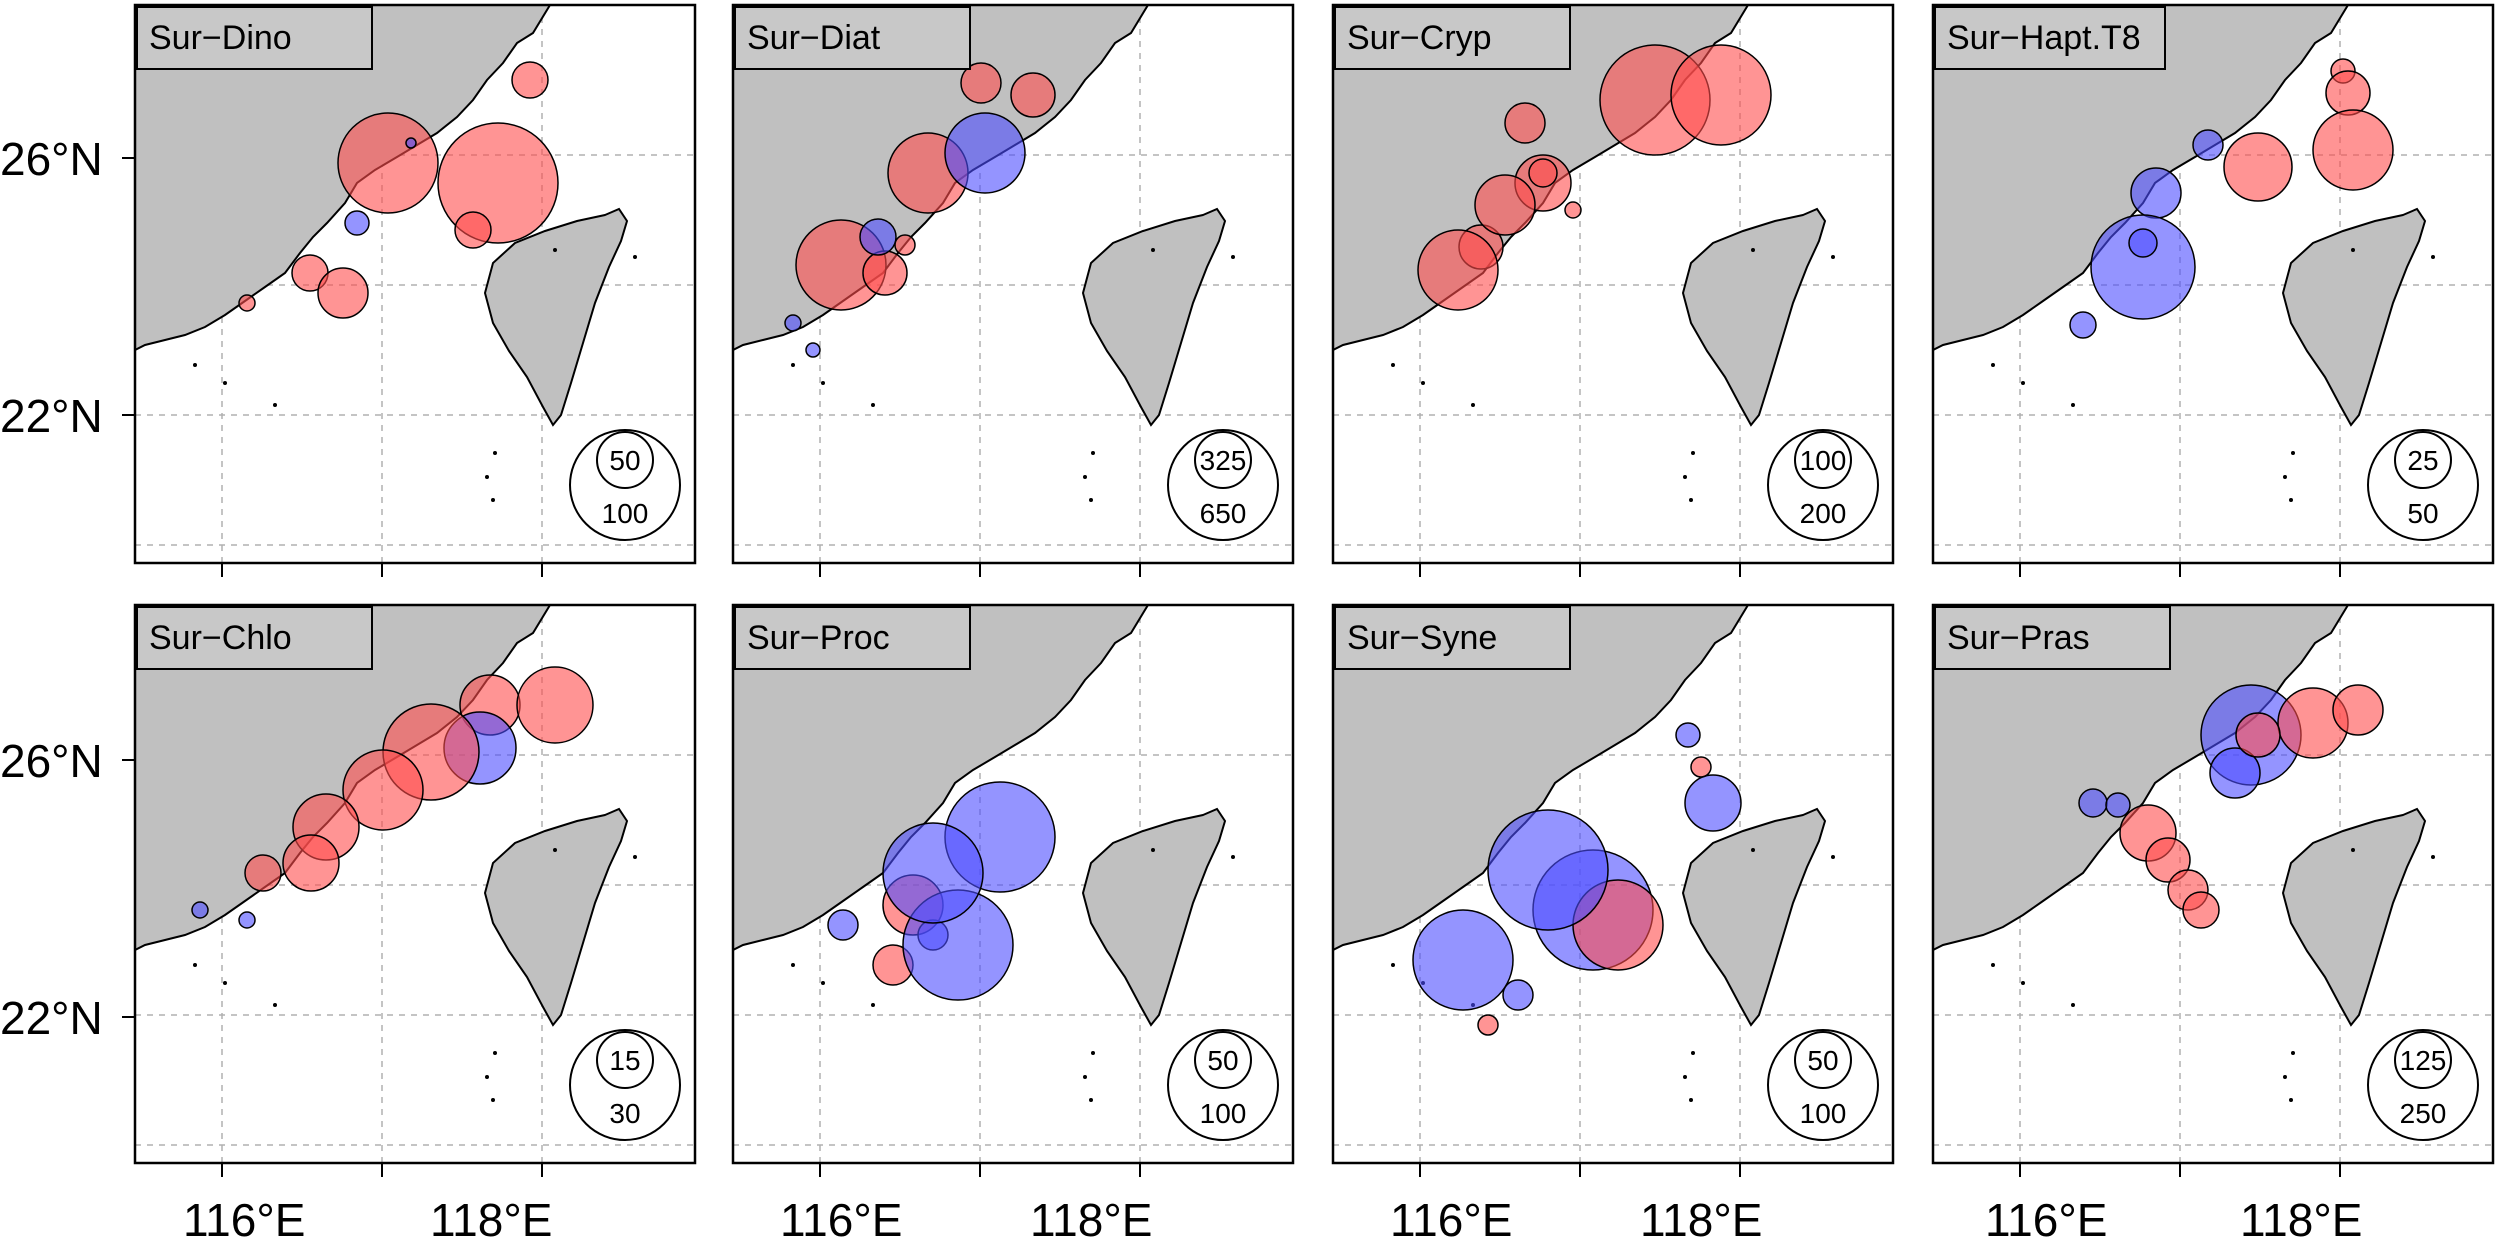 This screenshot has width=2500, height=1243. What do you see at coordinates (814, 38) in the screenshot?
I see `panel-label: Sur−Diat` at bounding box center [814, 38].